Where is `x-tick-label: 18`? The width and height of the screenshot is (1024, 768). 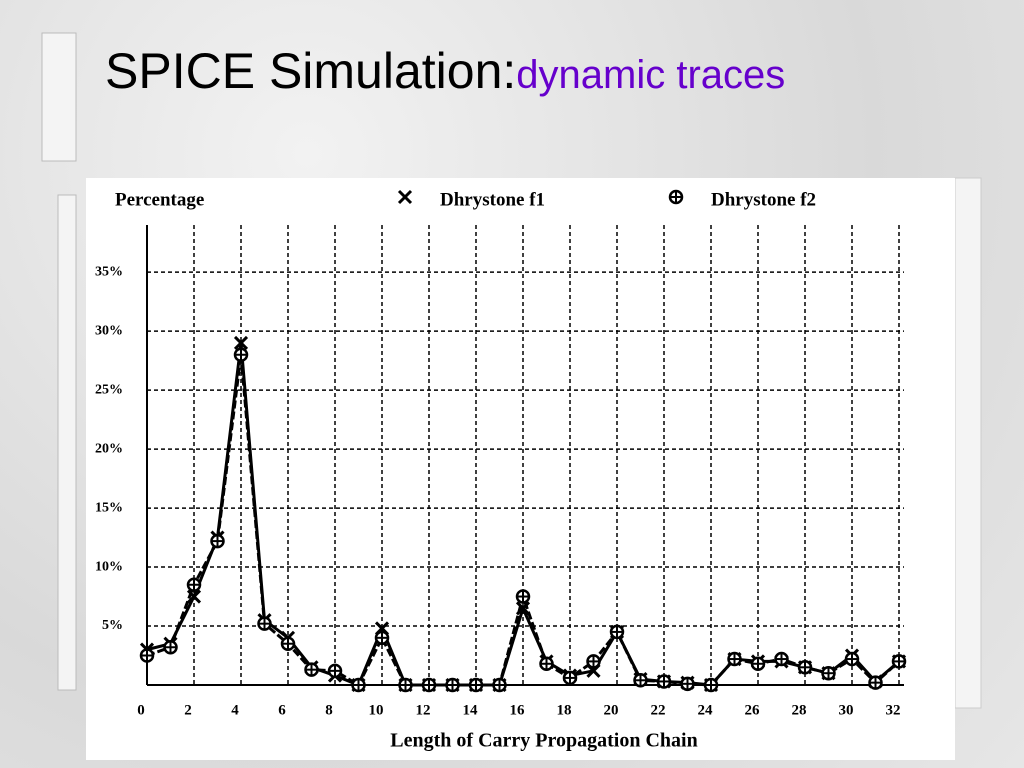
x-tick-label: 18 is located at coordinates (564, 710).